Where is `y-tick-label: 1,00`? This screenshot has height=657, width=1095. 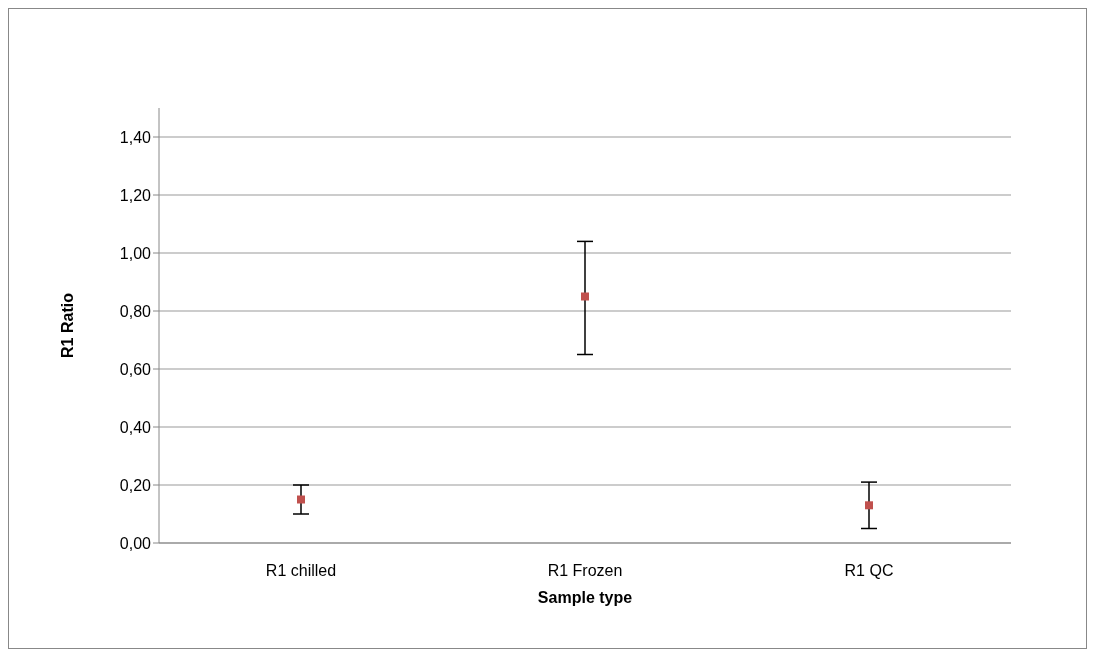 y-tick-label: 1,00 is located at coordinates (135, 253).